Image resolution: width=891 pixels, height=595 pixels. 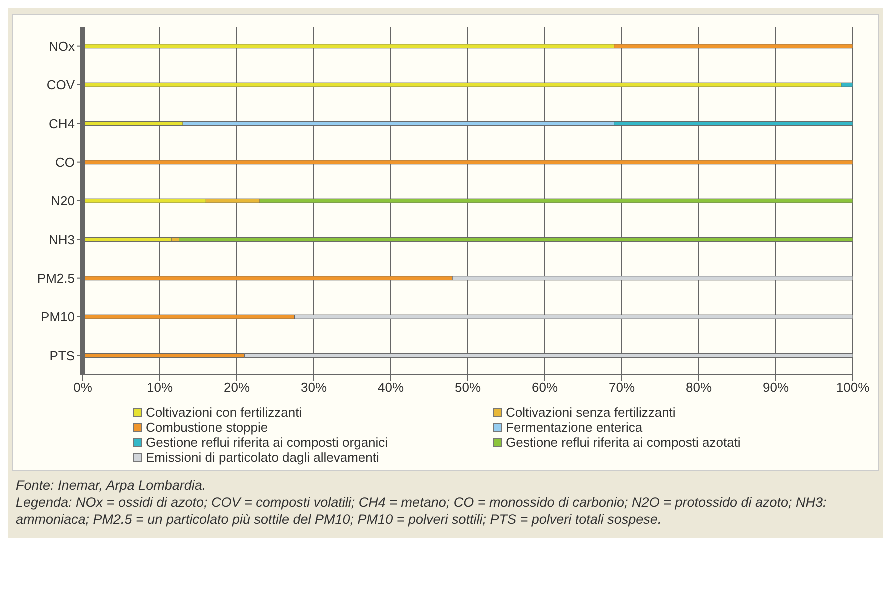 What do you see at coordinates (58, 317) in the screenshot?
I see `y-tick-label: PM10` at bounding box center [58, 317].